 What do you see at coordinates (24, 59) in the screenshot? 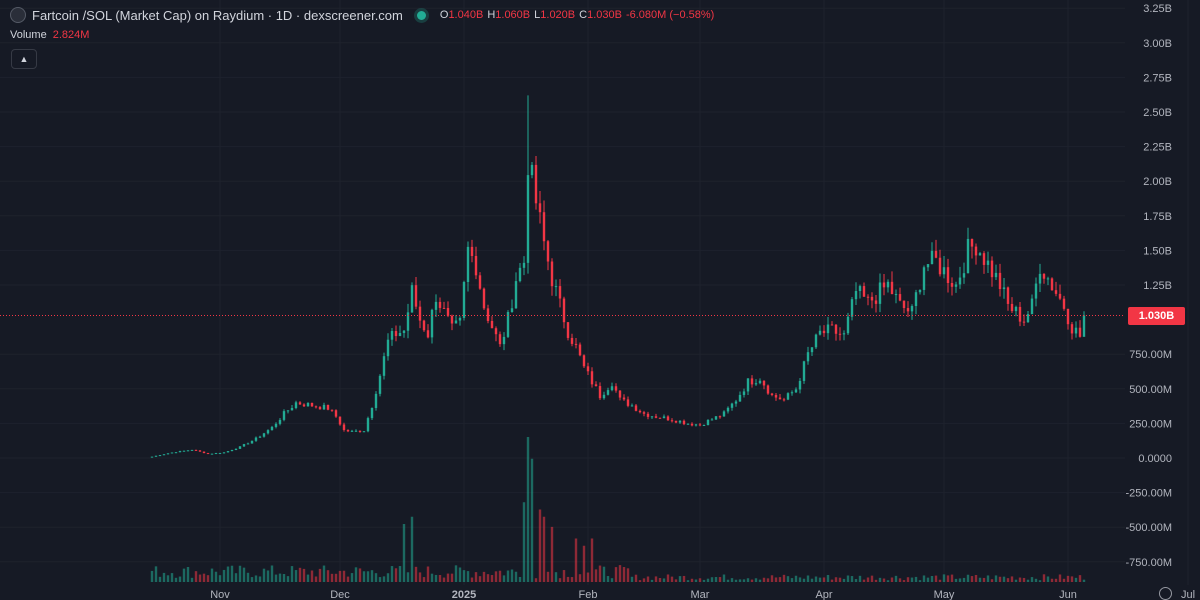
I see `collapse-legend-button: ▲` at bounding box center [24, 59].